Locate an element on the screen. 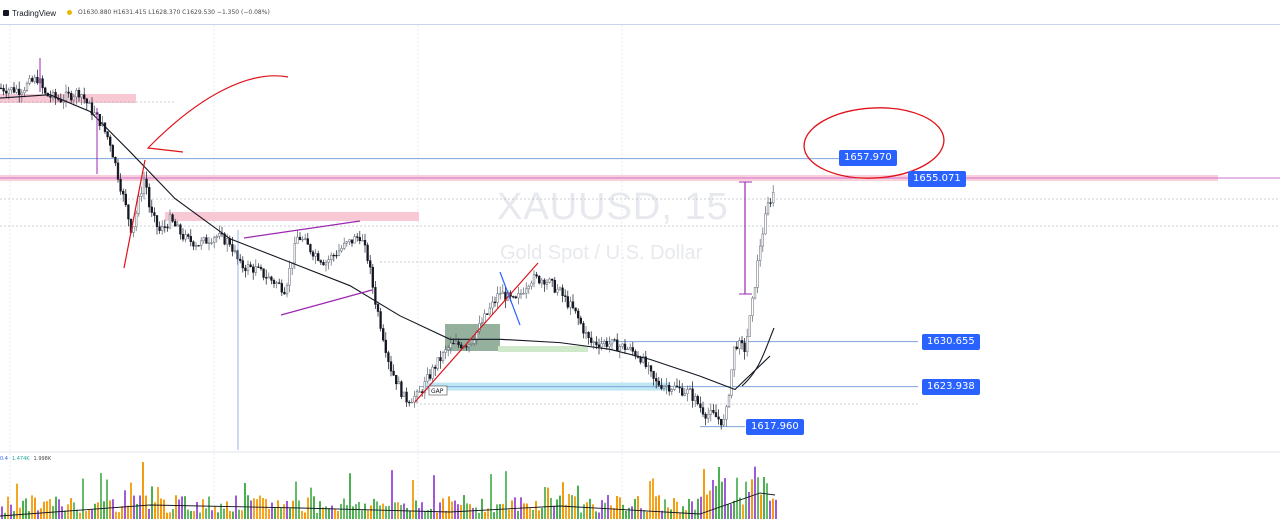 This screenshot has width=1280, height=519. price-tag-1630: 1630.655 is located at coordinates (951, 342).